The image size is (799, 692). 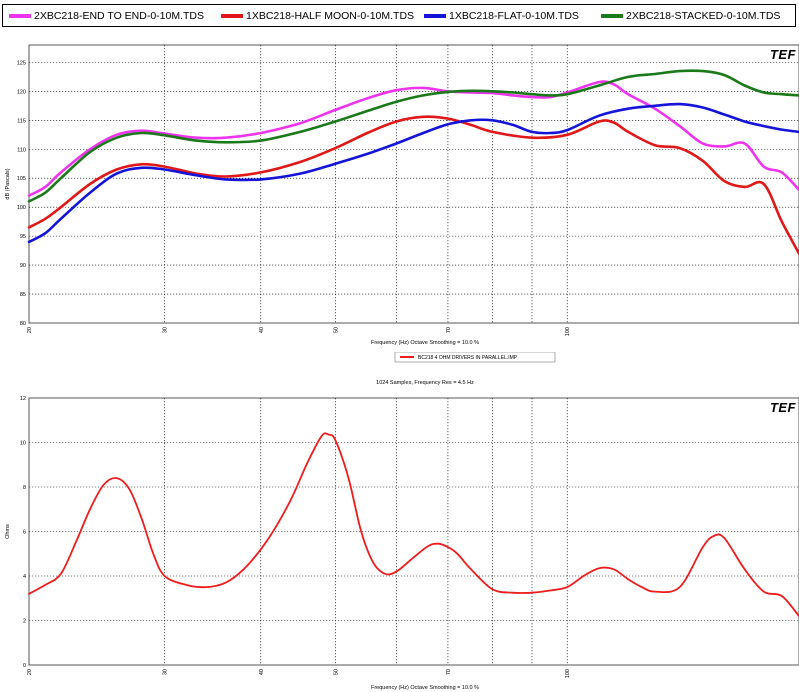 What do you see at coordinates (703, 16) in the screenshot?
I see `legend-label: 2XBC218-STACKED-0-10M.TDS` at bounding box center [703, 16].